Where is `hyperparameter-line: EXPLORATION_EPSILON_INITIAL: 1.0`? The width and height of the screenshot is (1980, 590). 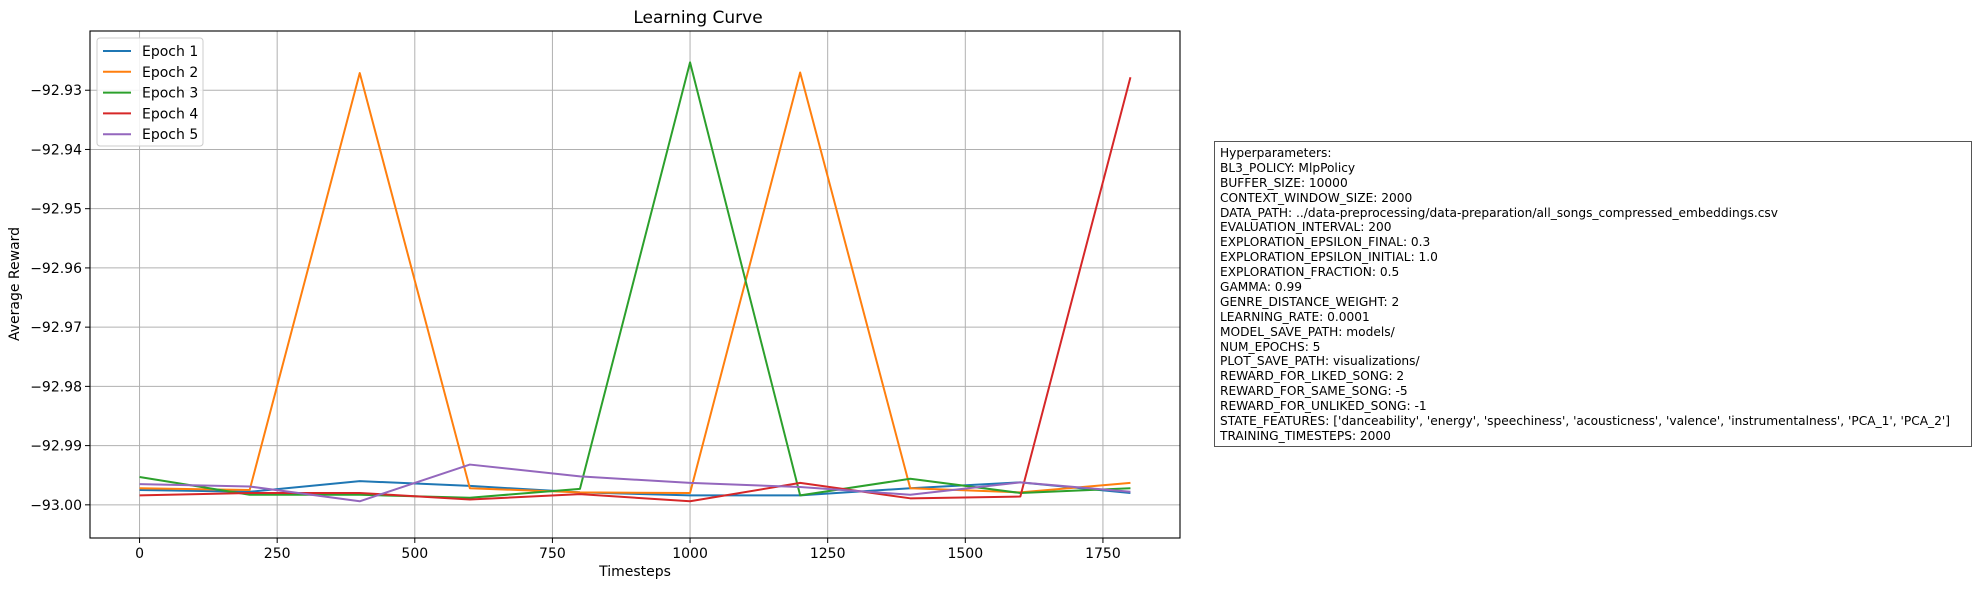 hyperparameter-line: EXPLORATION_EPSILON_INITIAL: 1.0 is located at coordinates (1329, 257).